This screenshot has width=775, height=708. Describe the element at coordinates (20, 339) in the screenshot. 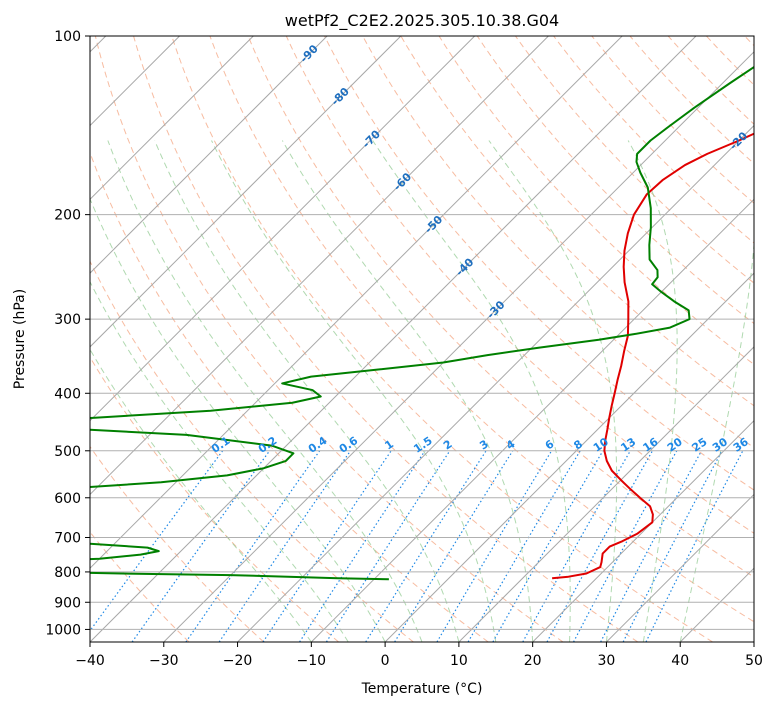

I see `y-axis-label: Pressure (hPa)` at that location.